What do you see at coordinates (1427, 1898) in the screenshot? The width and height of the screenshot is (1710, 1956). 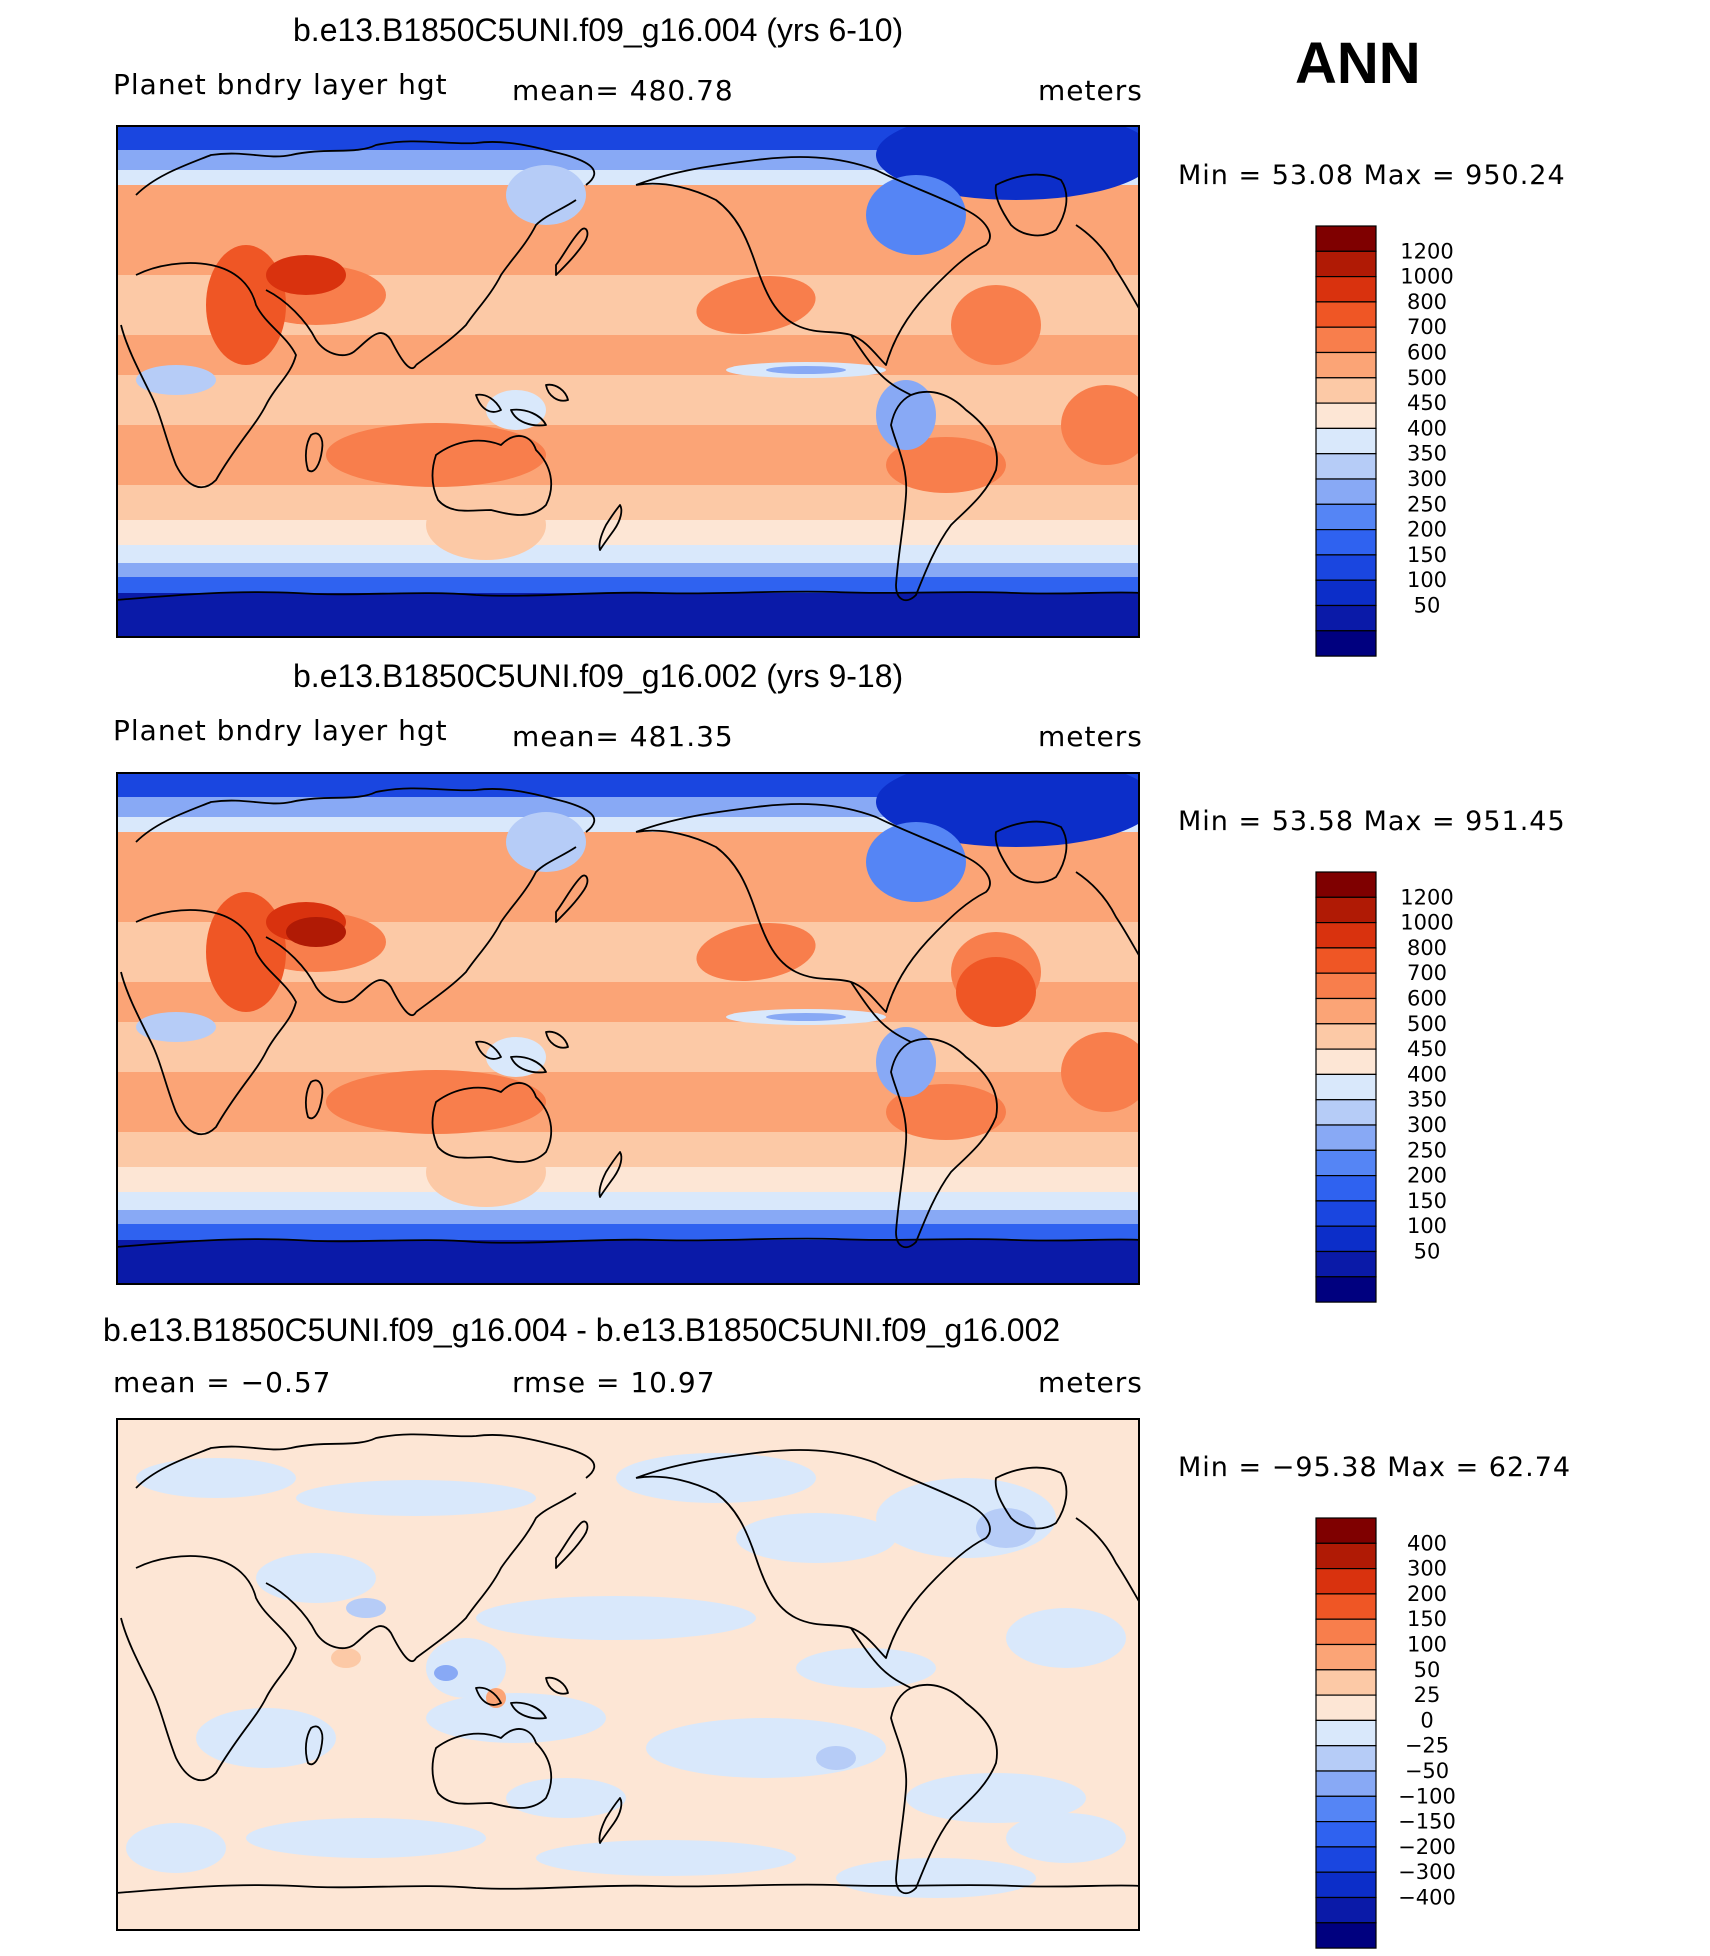 I see `colorbar-tick-label: −400` at bounding box center [1427, 1898].